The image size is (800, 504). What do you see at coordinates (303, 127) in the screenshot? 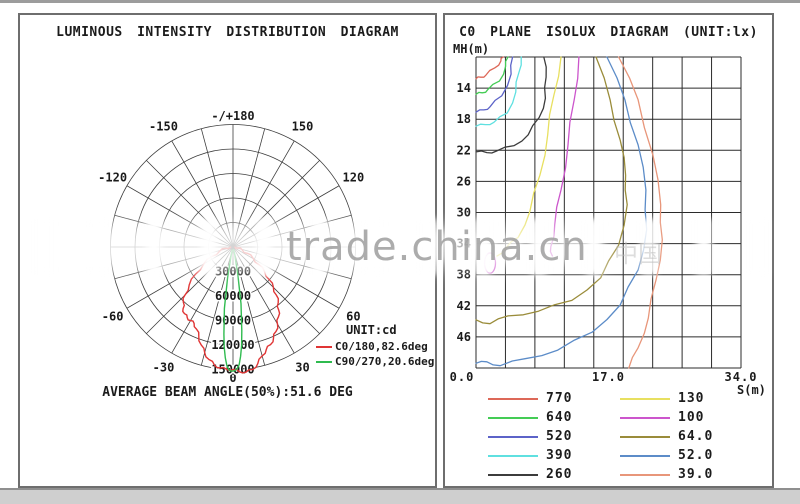
I see `angle-label: 150` at bounding box center [303, 127].